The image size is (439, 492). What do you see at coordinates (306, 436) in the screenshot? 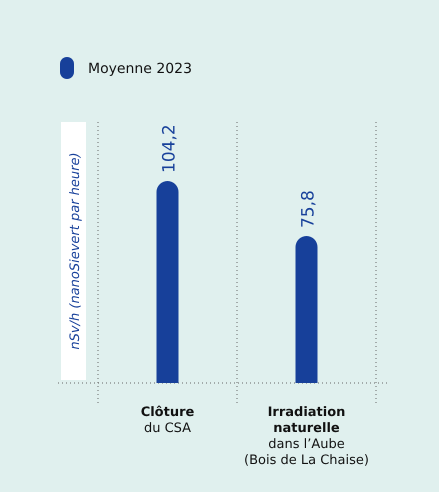
I see `x-tick-label: Irradiation naturelle dans l’Aube (Bois de La Chaise)` at bounding box center [306, 436].